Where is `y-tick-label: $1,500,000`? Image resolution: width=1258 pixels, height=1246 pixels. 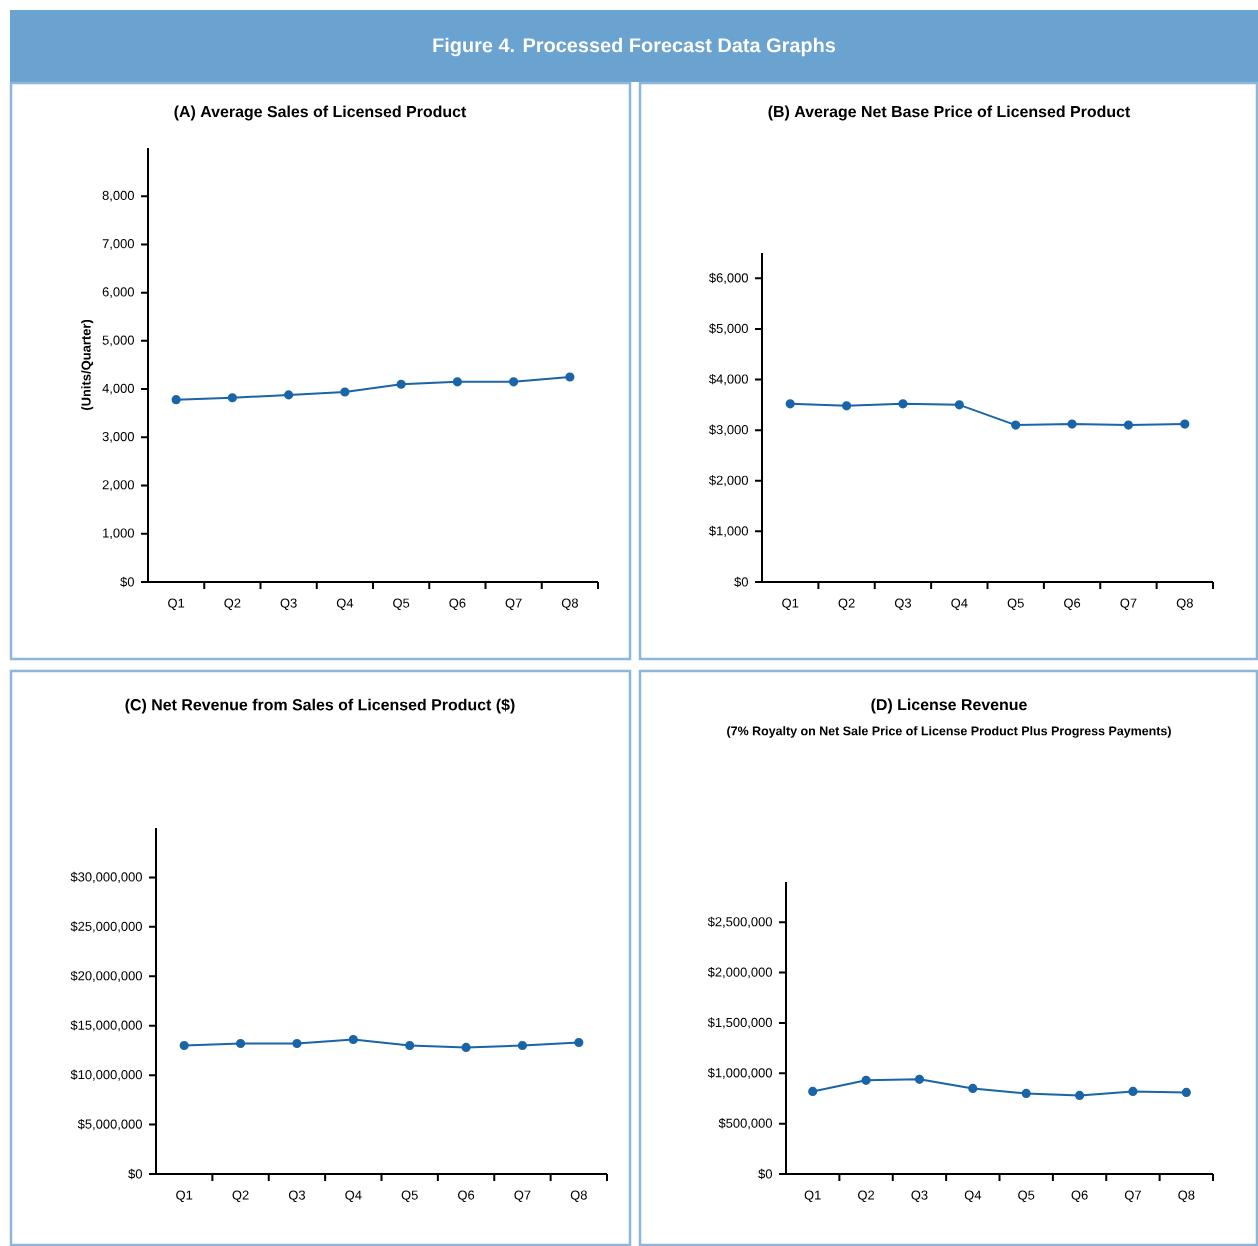 y-tick-label: $1,500,000 is located at coordinates (739, 1023).